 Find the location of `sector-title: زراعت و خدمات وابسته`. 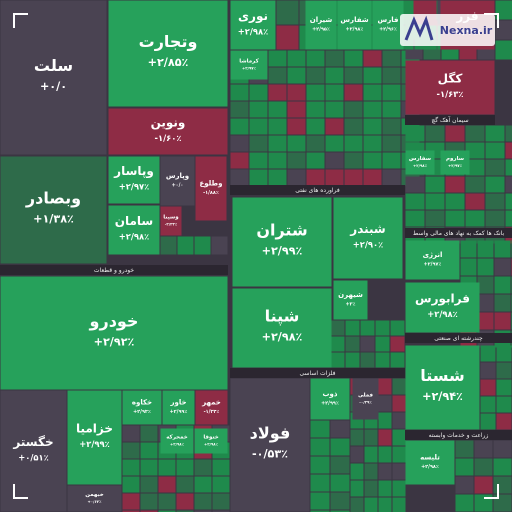

sector-title: زراعت و خدمات وابسته is located at coordinates (459, 435).